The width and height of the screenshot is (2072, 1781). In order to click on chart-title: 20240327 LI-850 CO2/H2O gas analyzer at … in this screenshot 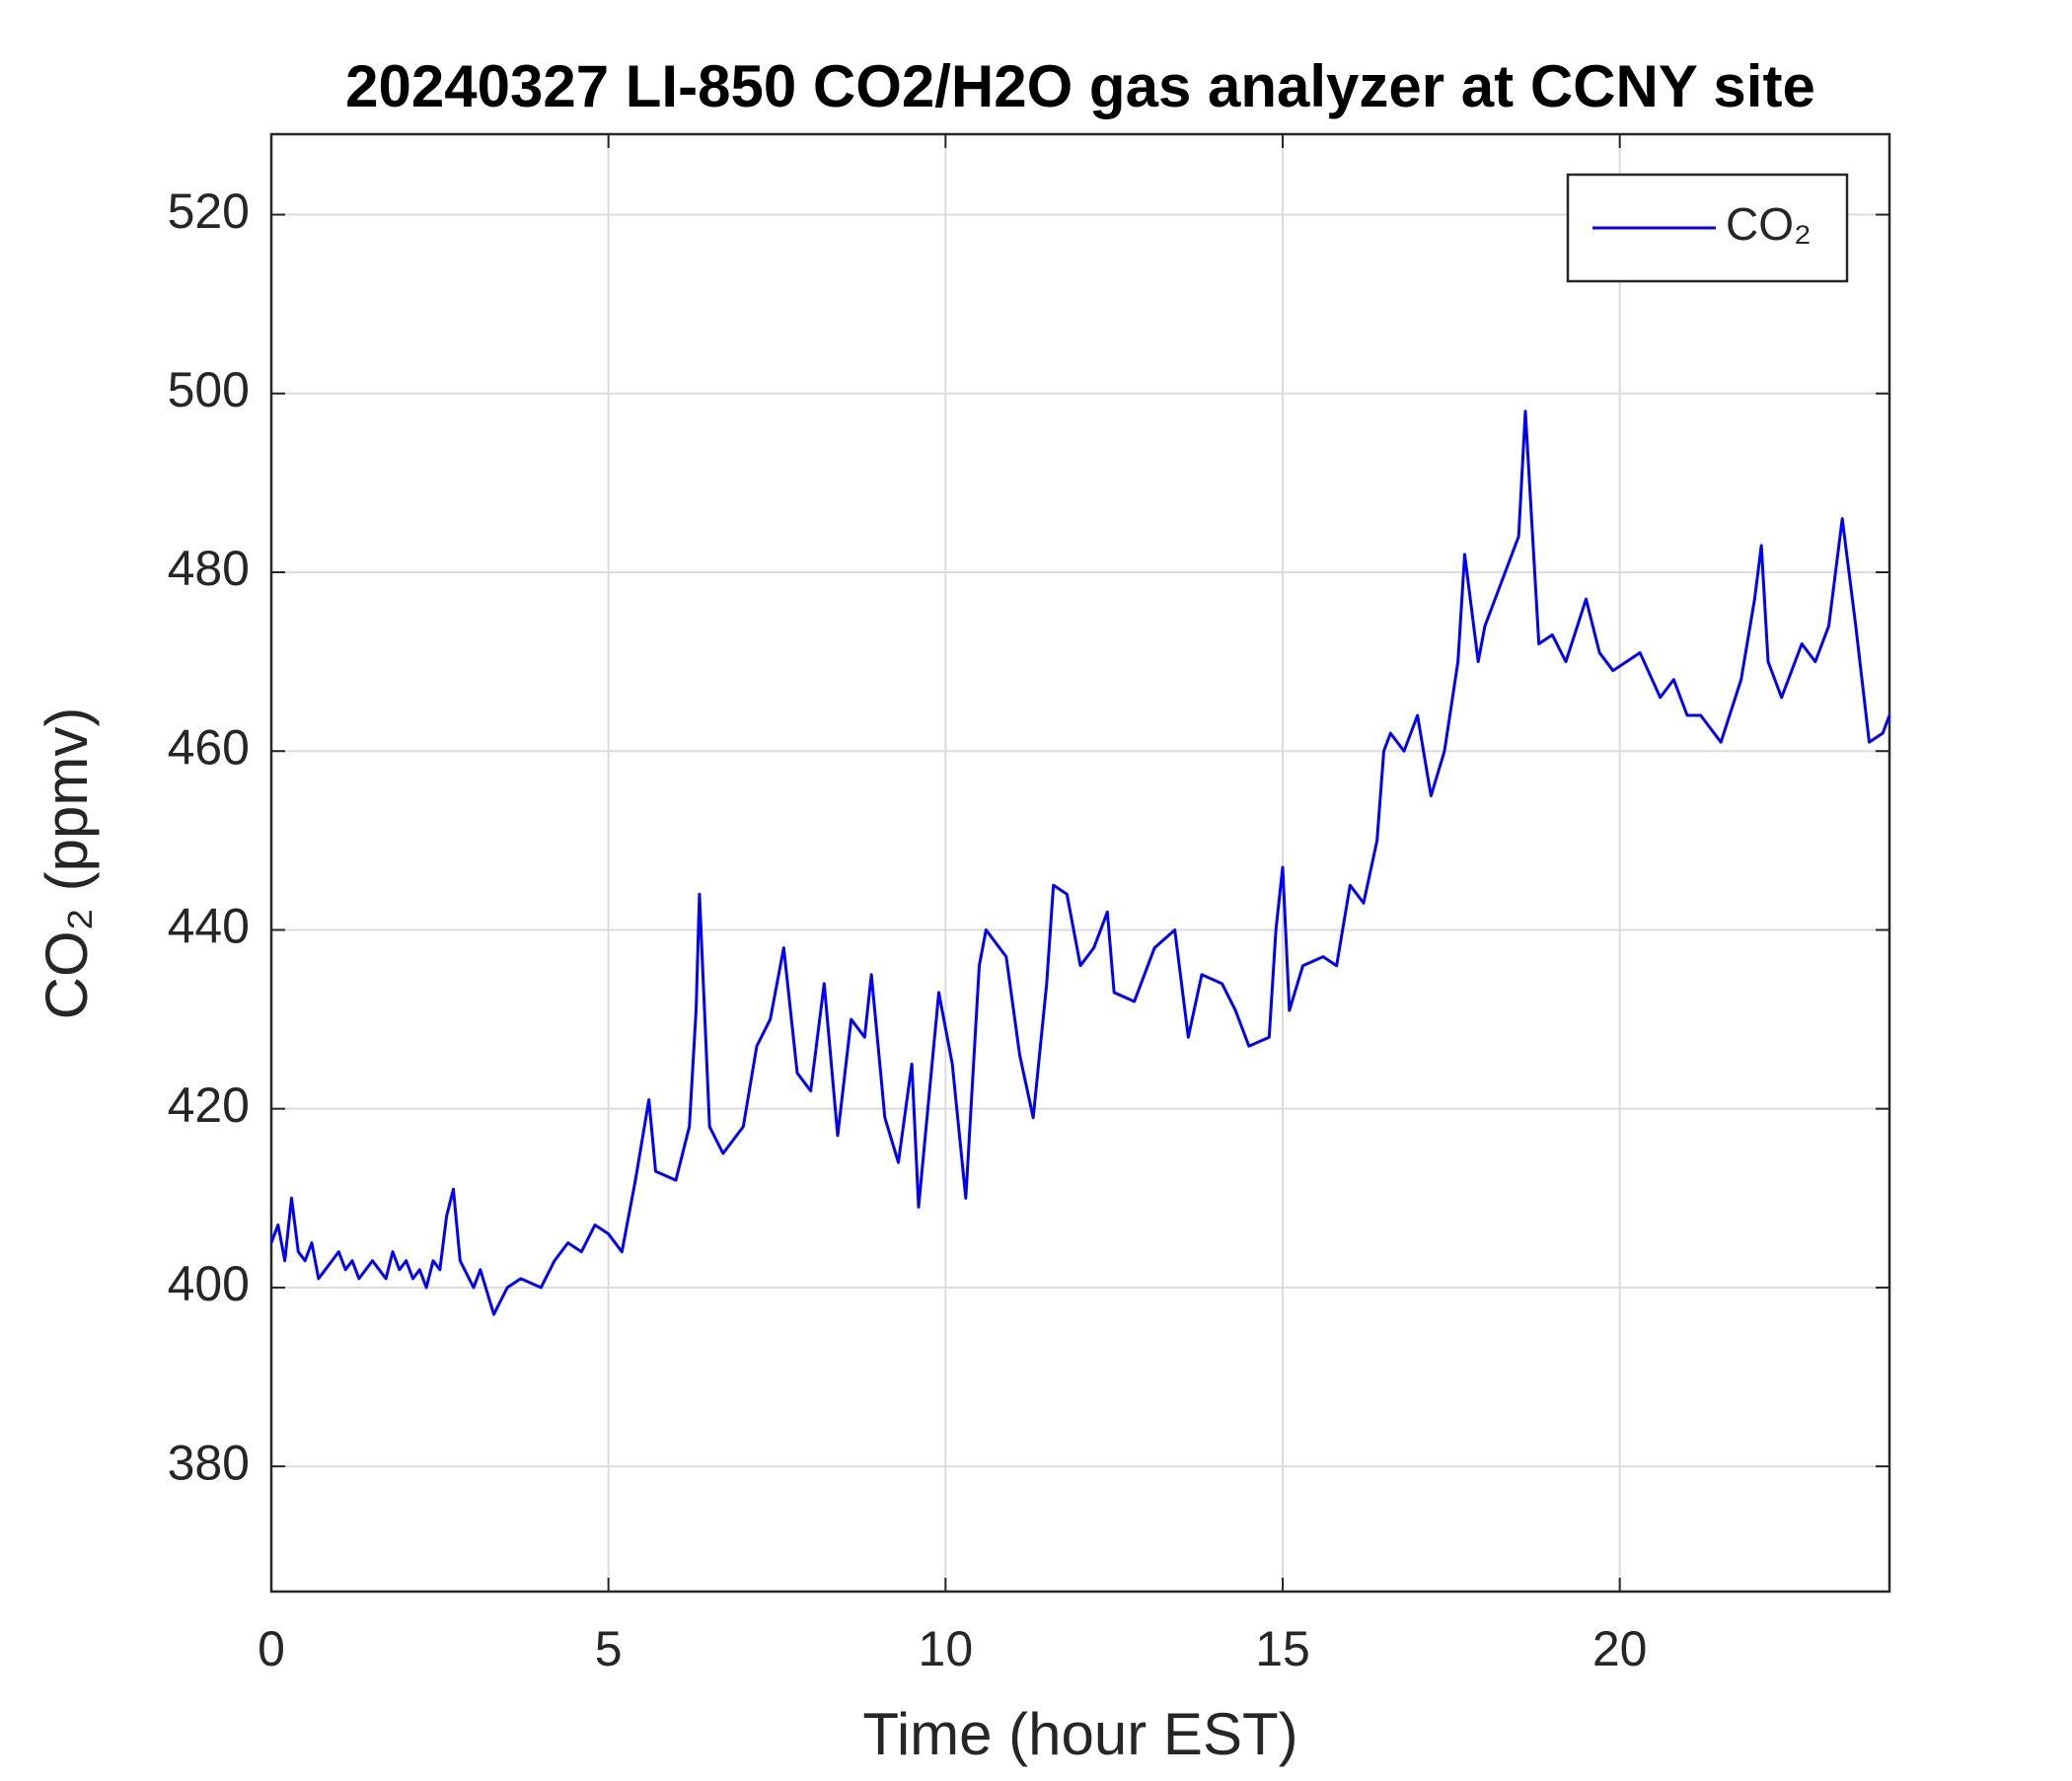, I will do `click(1080, 86)`.